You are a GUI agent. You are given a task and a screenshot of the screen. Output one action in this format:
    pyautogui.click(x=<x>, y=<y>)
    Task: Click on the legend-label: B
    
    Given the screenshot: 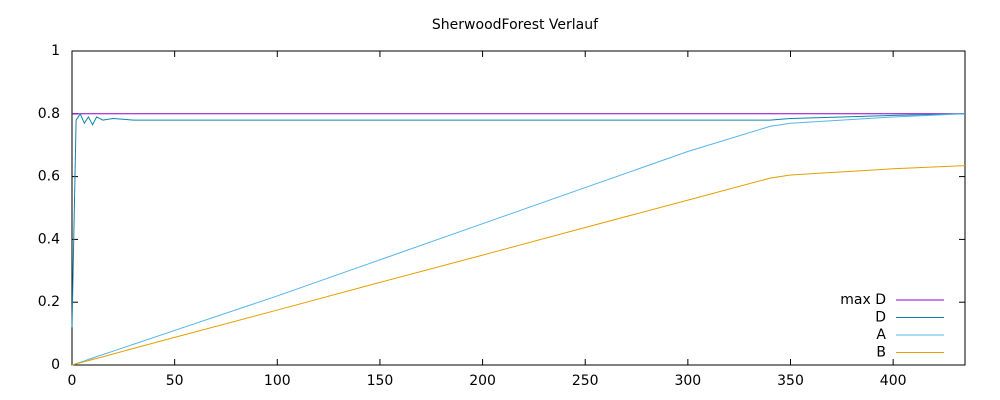 What is the action you would take?
    pyautogui.click(x=881, y=353)
    